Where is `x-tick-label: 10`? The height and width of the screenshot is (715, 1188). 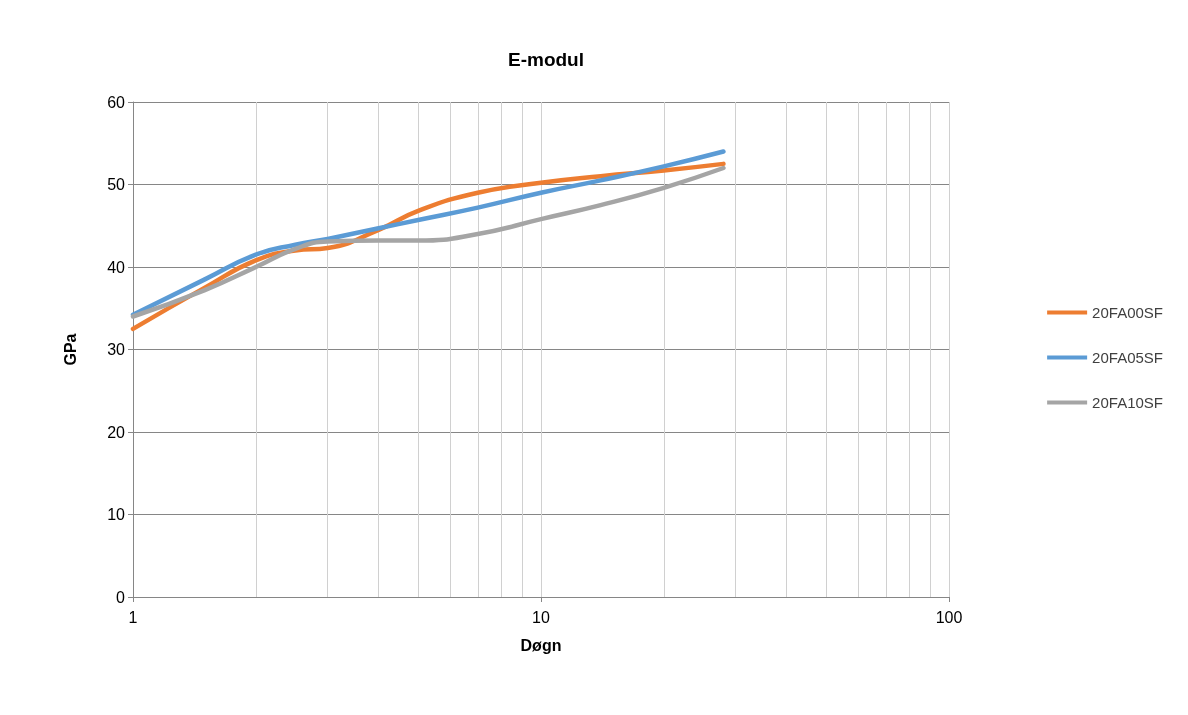
x-tick-label: 10 is located at coordinates (541, 617).